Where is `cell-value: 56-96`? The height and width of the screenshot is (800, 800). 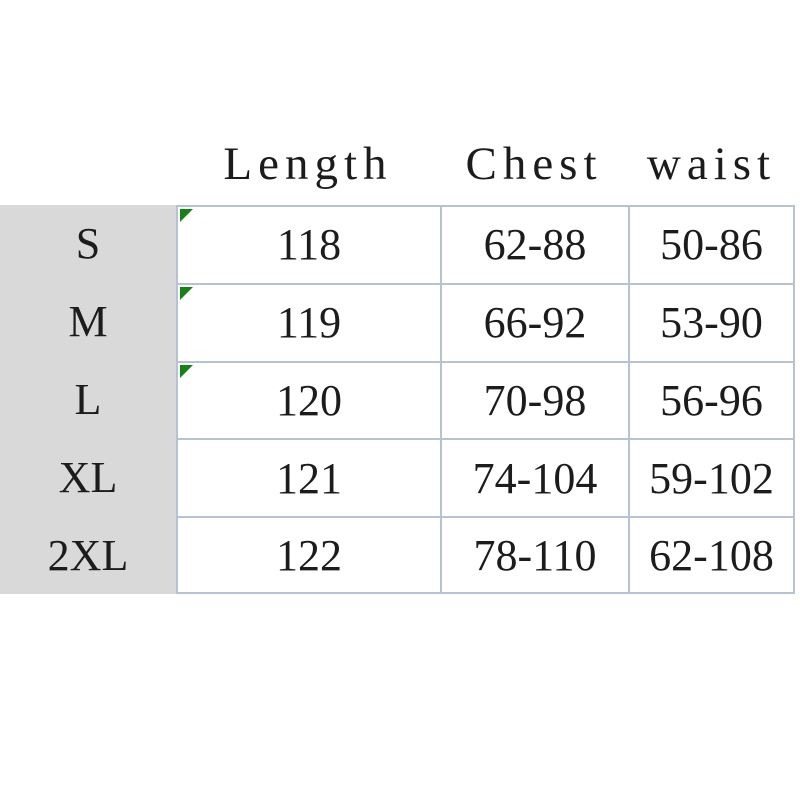
cell-value: 56-96 is located at coordinates (711, 400).